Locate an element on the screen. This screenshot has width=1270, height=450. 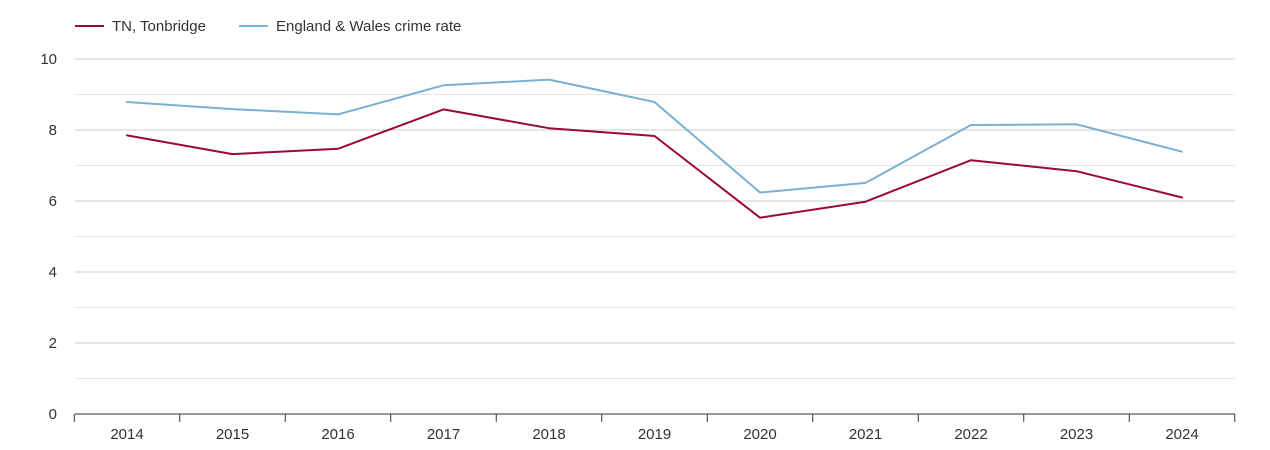
x-tick-label-2014: 2014 is located at coordinates (126, 434).